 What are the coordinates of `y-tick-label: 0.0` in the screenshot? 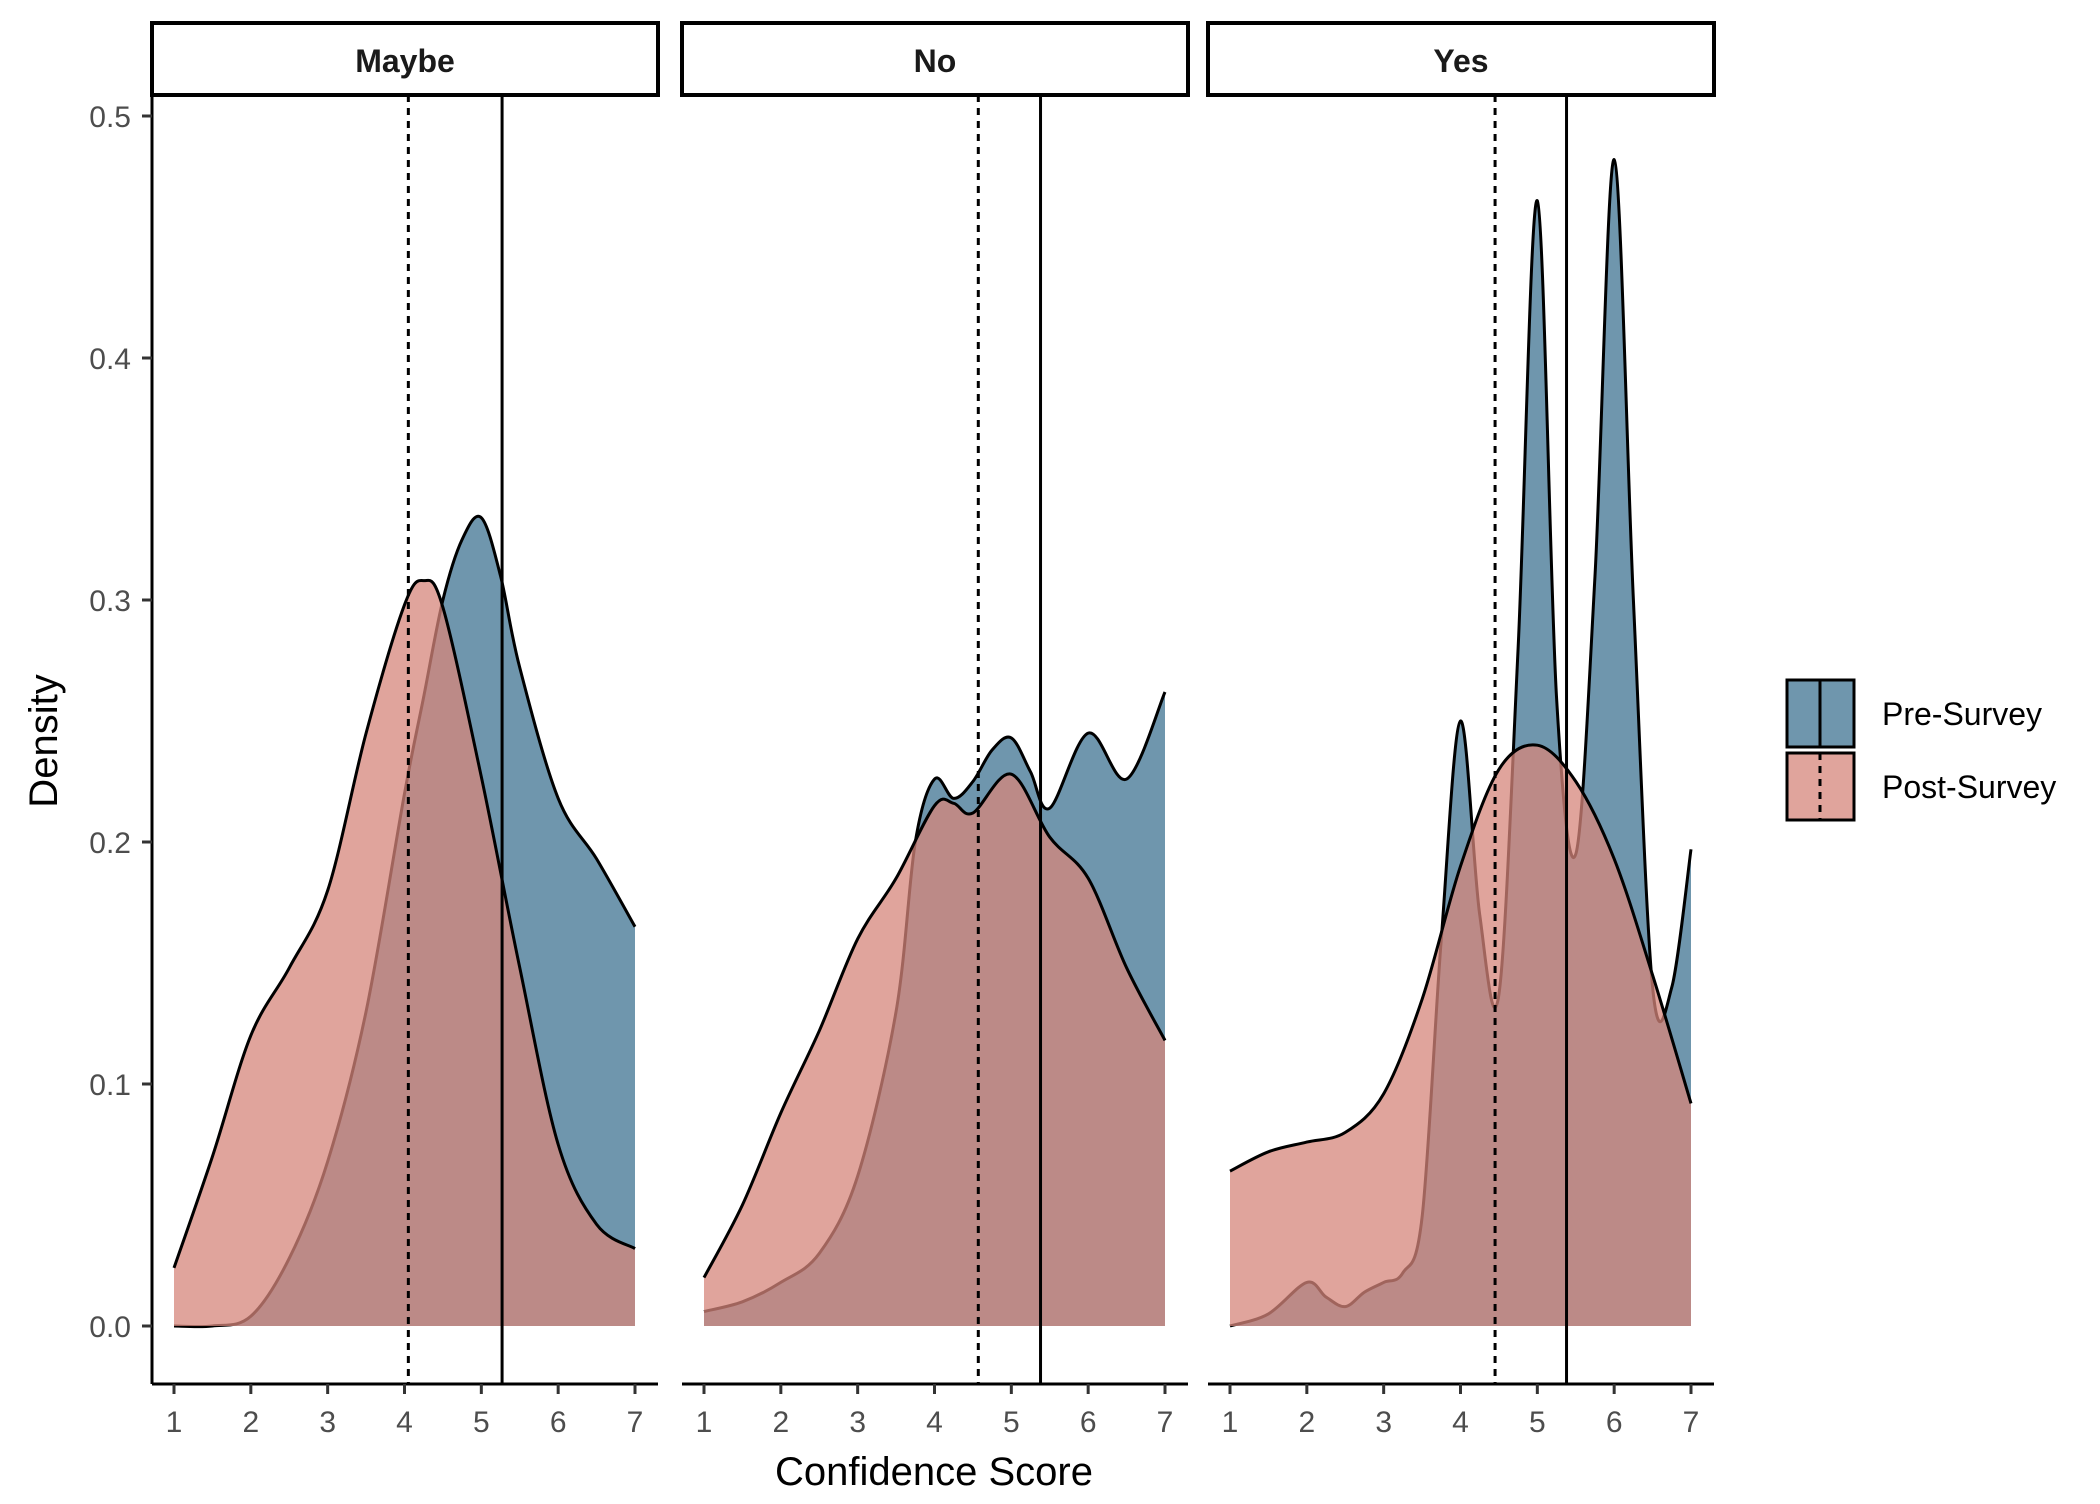 It's located at (110, 1327).